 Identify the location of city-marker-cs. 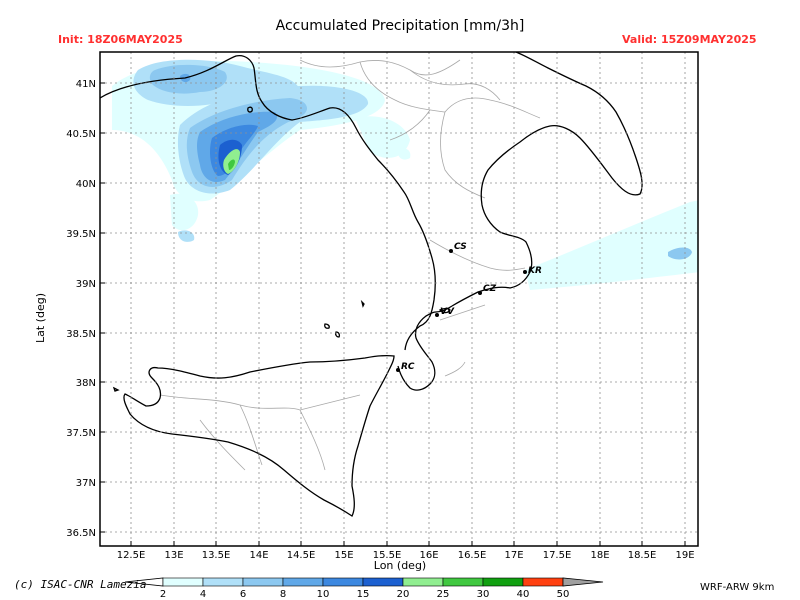
(451, 251).